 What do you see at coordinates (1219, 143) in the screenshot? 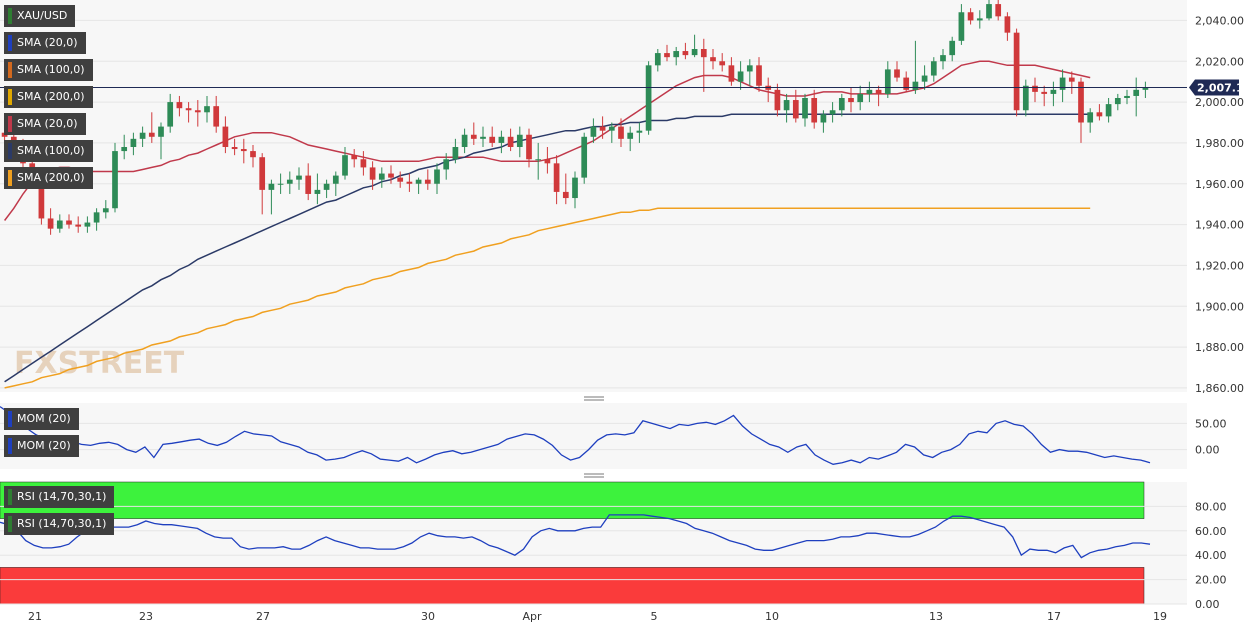
I see `price-y-tick-label: 1,980.00` at bounding box center [1219, 143].